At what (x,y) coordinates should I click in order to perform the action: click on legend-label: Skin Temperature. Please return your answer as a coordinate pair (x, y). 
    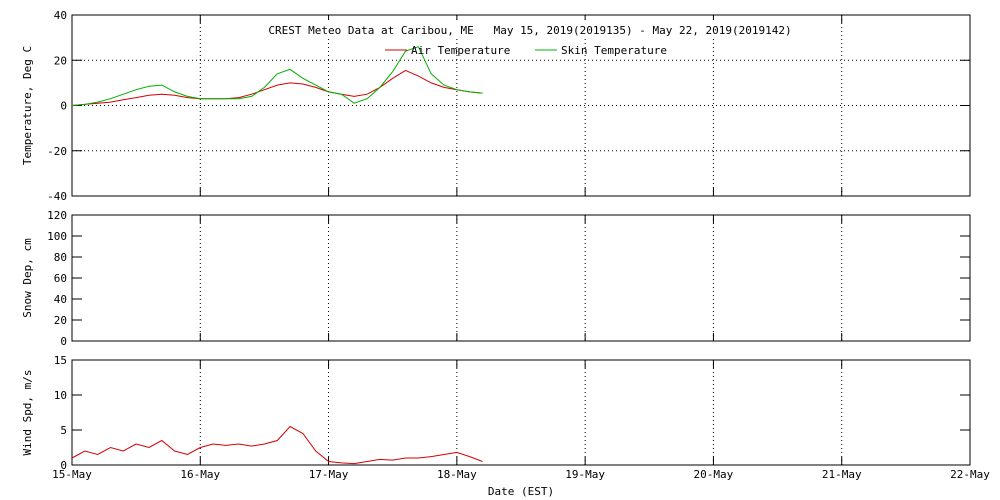
    Looking at the image, I should click on (614, 50).